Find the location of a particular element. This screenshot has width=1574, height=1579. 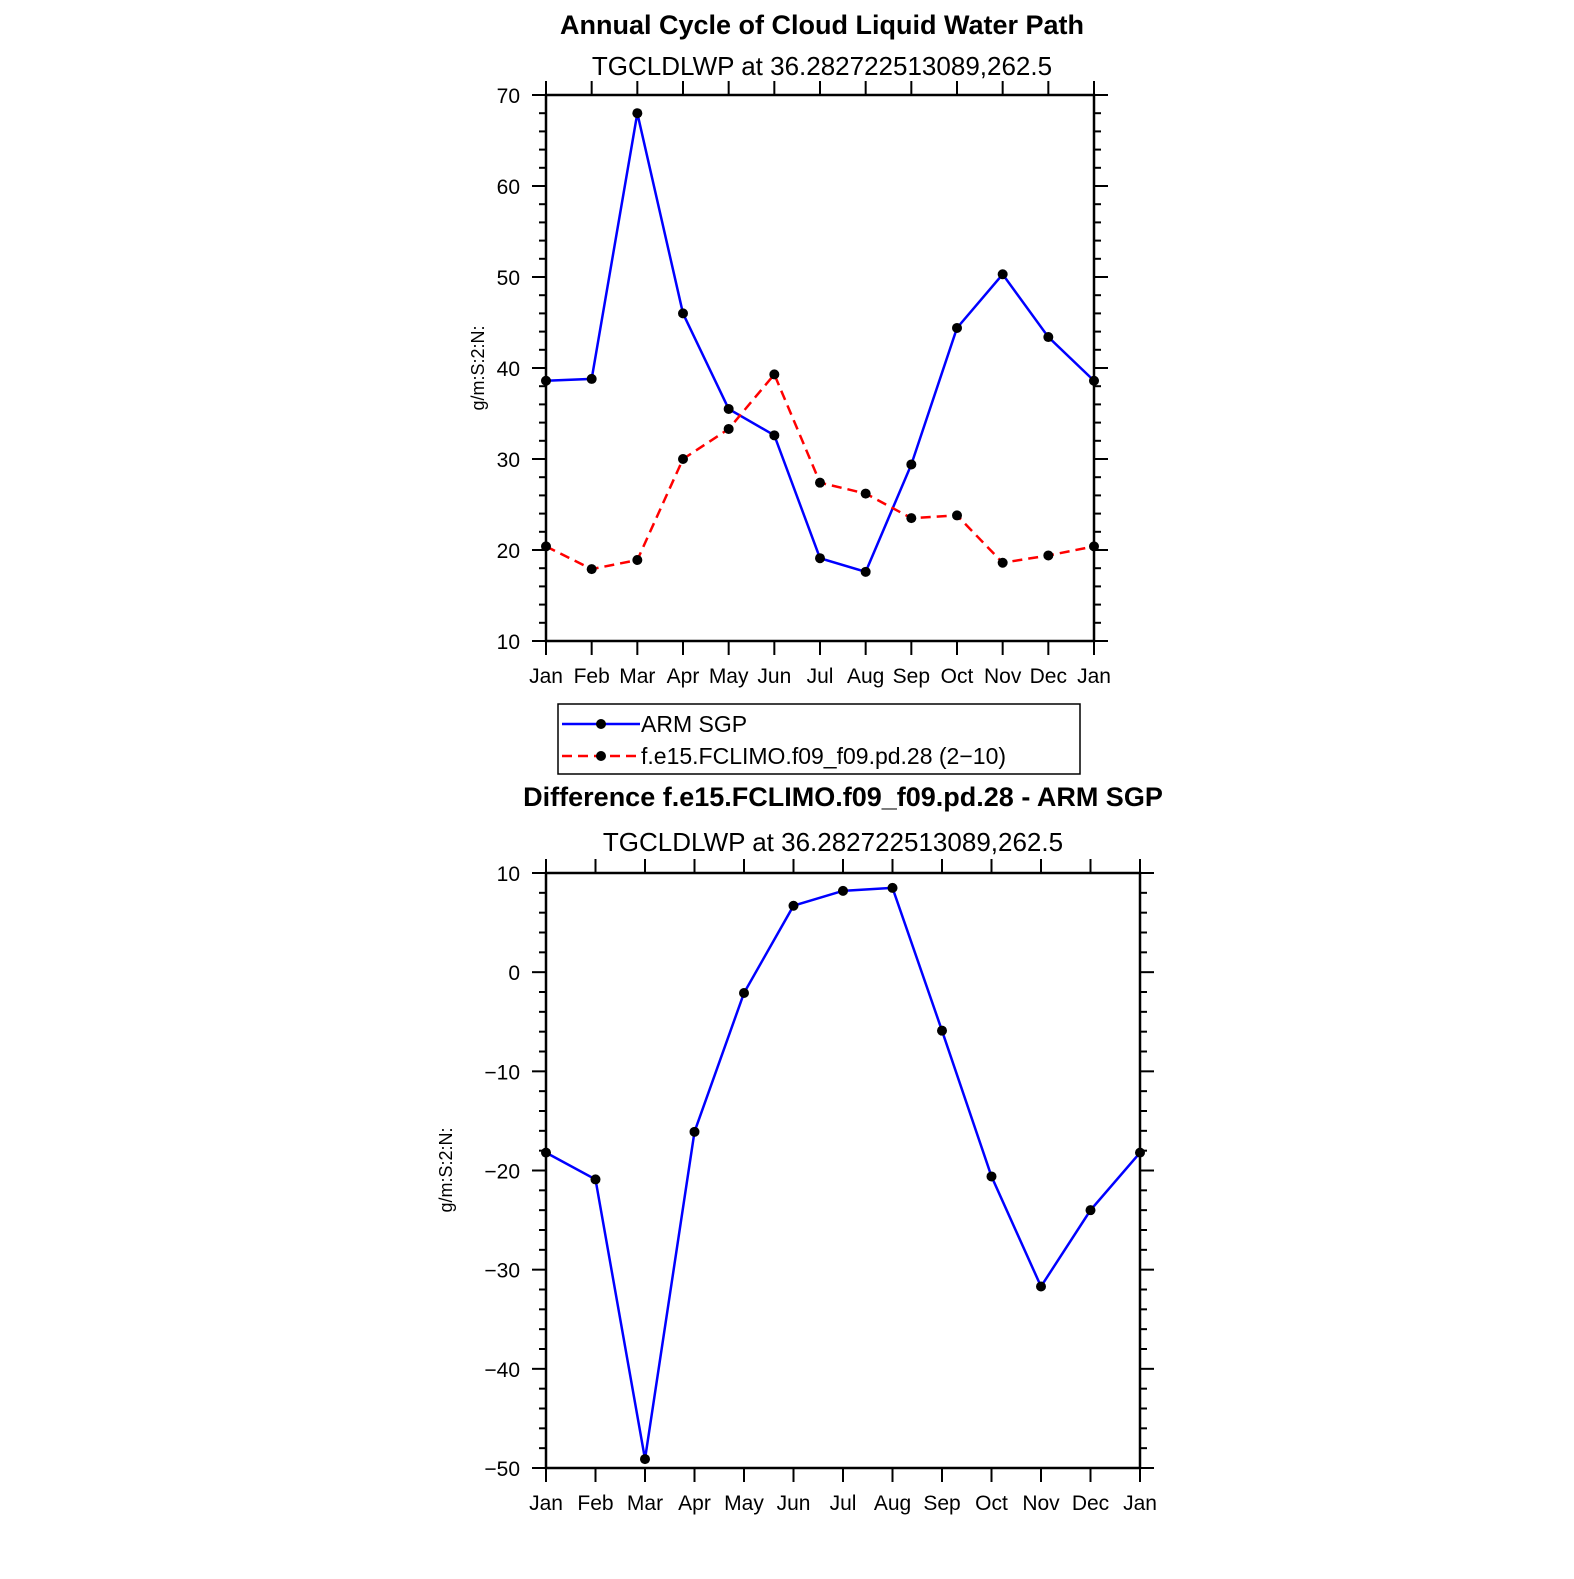

legend-label-model: f.e15.FCLIMO.f09_f09.pd.28 (2−10) is located at coordinates (823, 756).